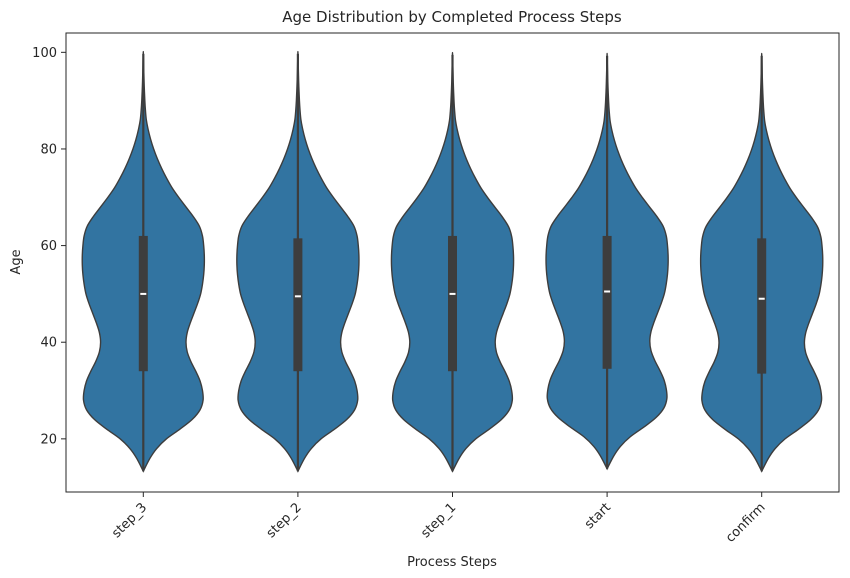 Image resolution: width=850 pixels, height=578 pixels. I want to click on y-tick-label: 20, so click(48, 439).